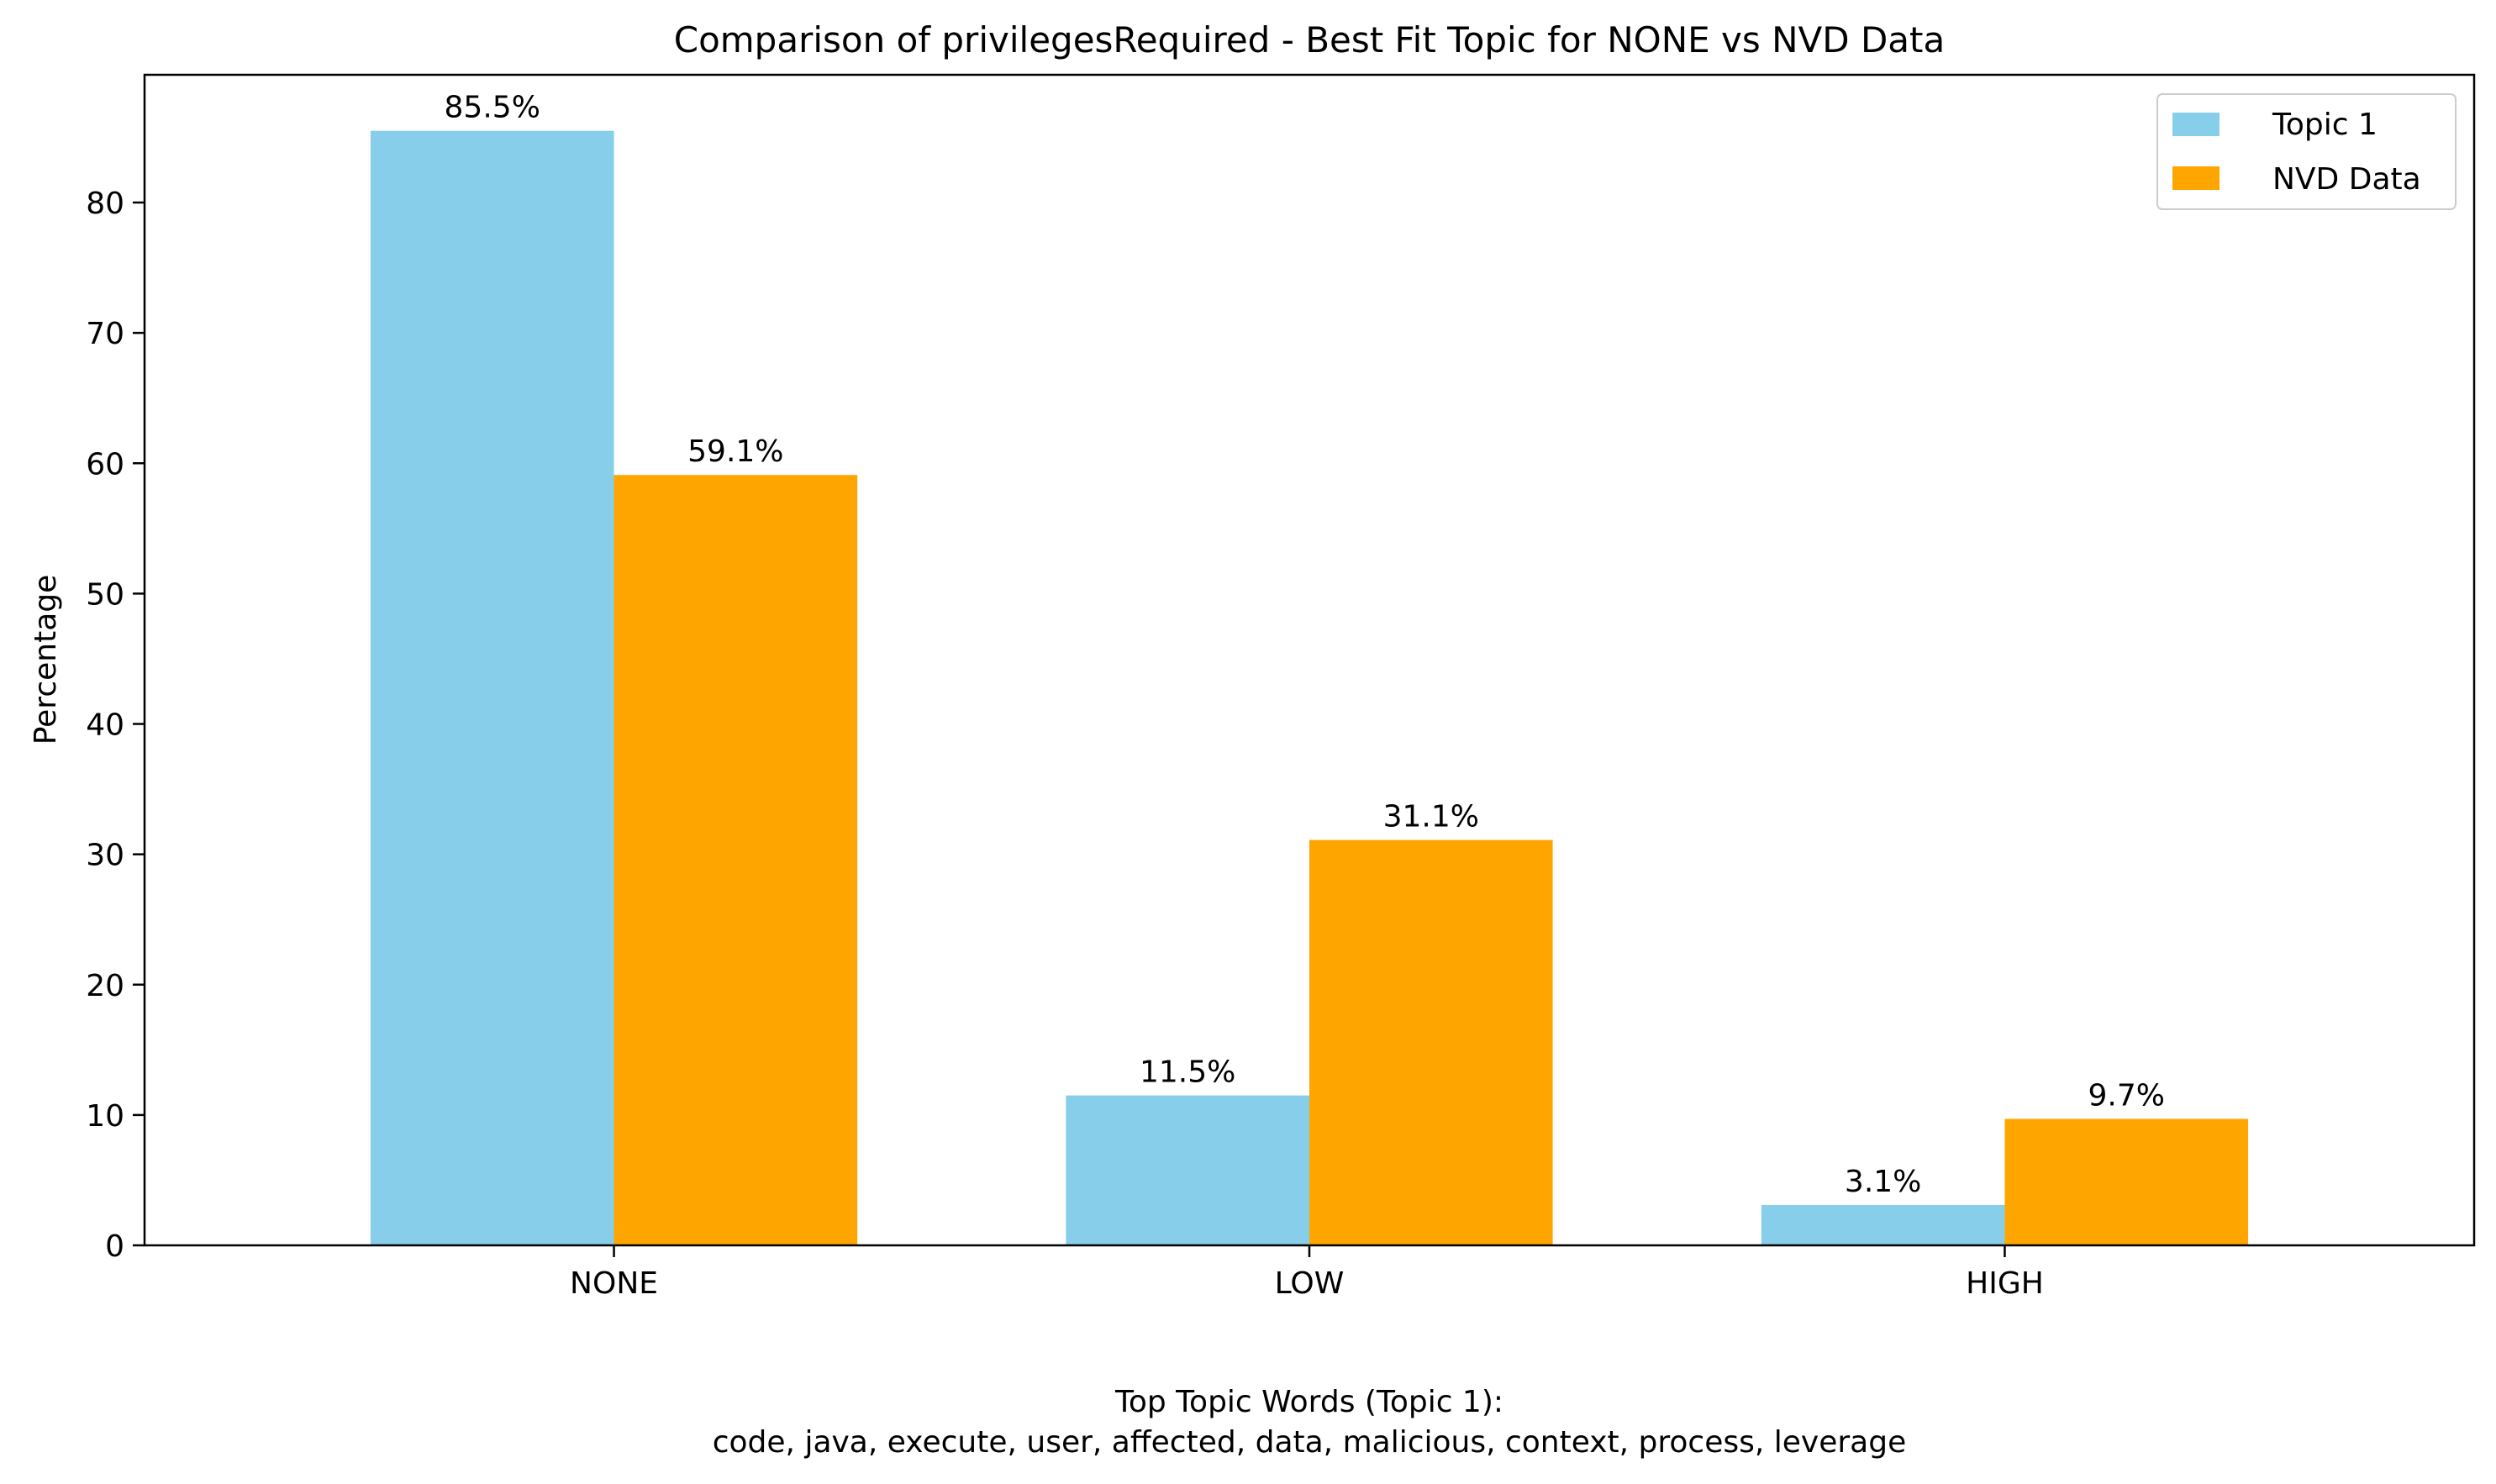 The width and height of the screenshot is (2496, 1484). I want to click on y-tick-label-20: 20, so click(105, 986).